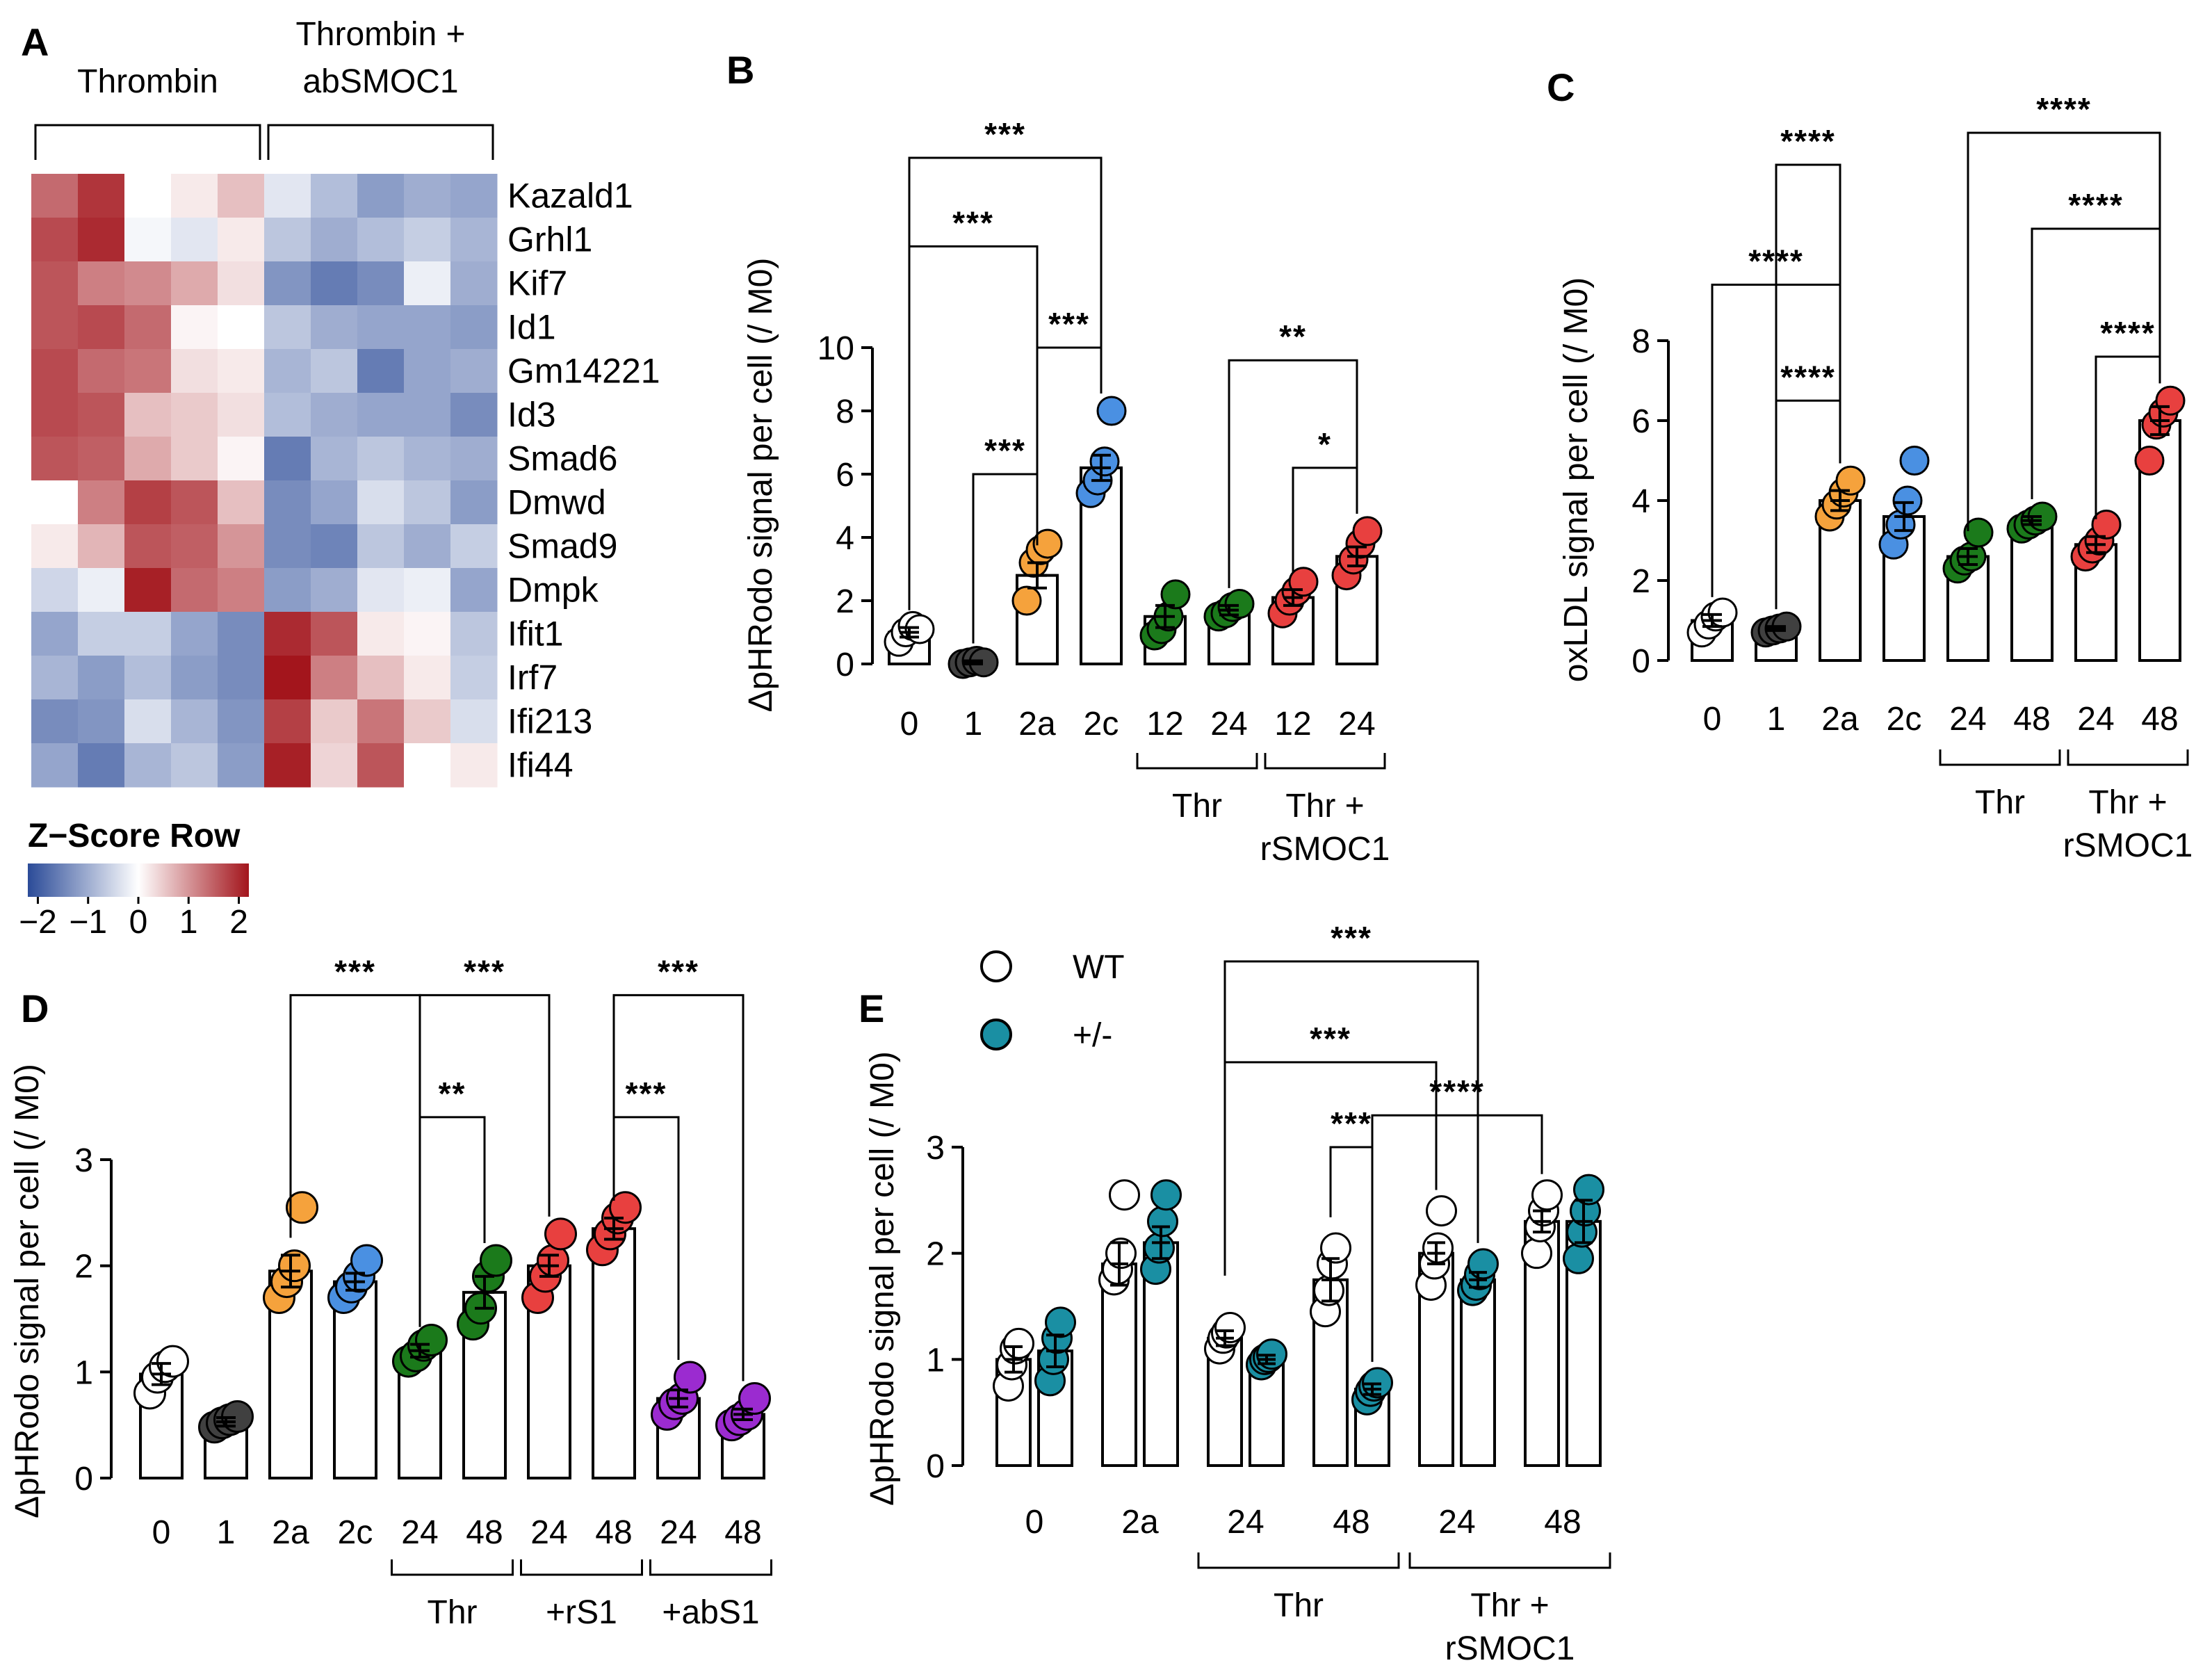 The width and height of the screenshot is (2212, 1679). I want to click on x-tick-label: 2a, so click(1840, 719).